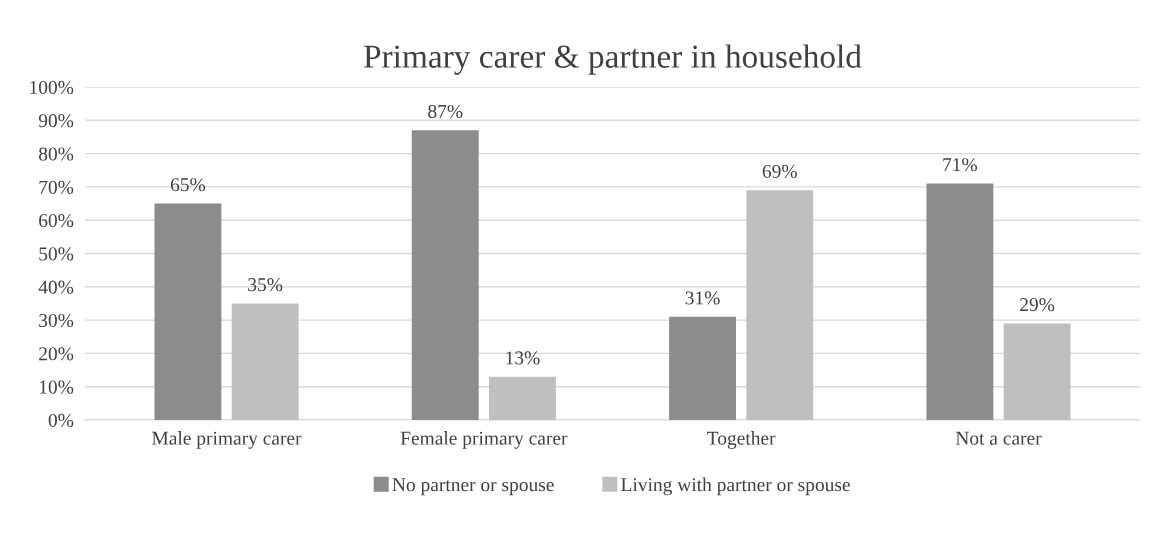 The height and width of the screenshot is (540, 1157). I want to click on data-label: 71%, so click(960, 165).